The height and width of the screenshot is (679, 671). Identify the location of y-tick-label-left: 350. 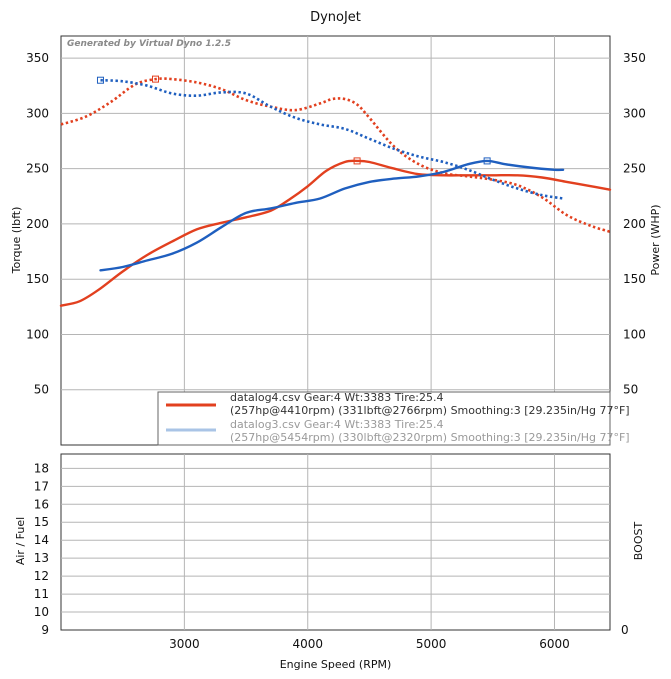
(37, 58).